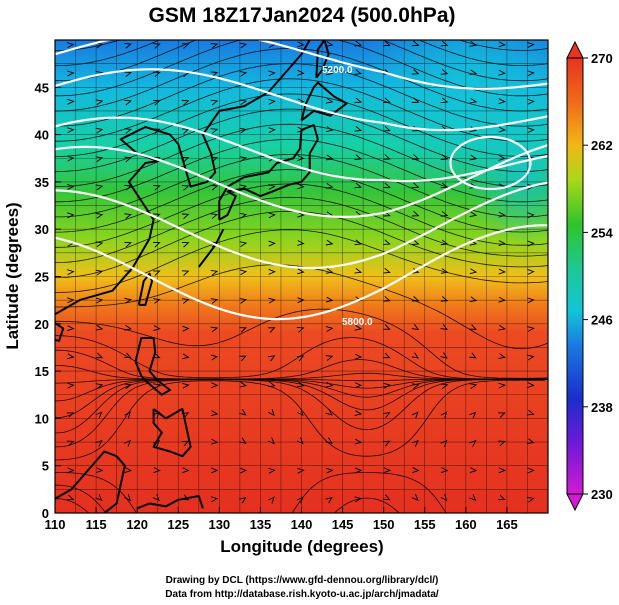 This screenshot has height=605, width=619. I want to click on streamline, so click(301, 201).